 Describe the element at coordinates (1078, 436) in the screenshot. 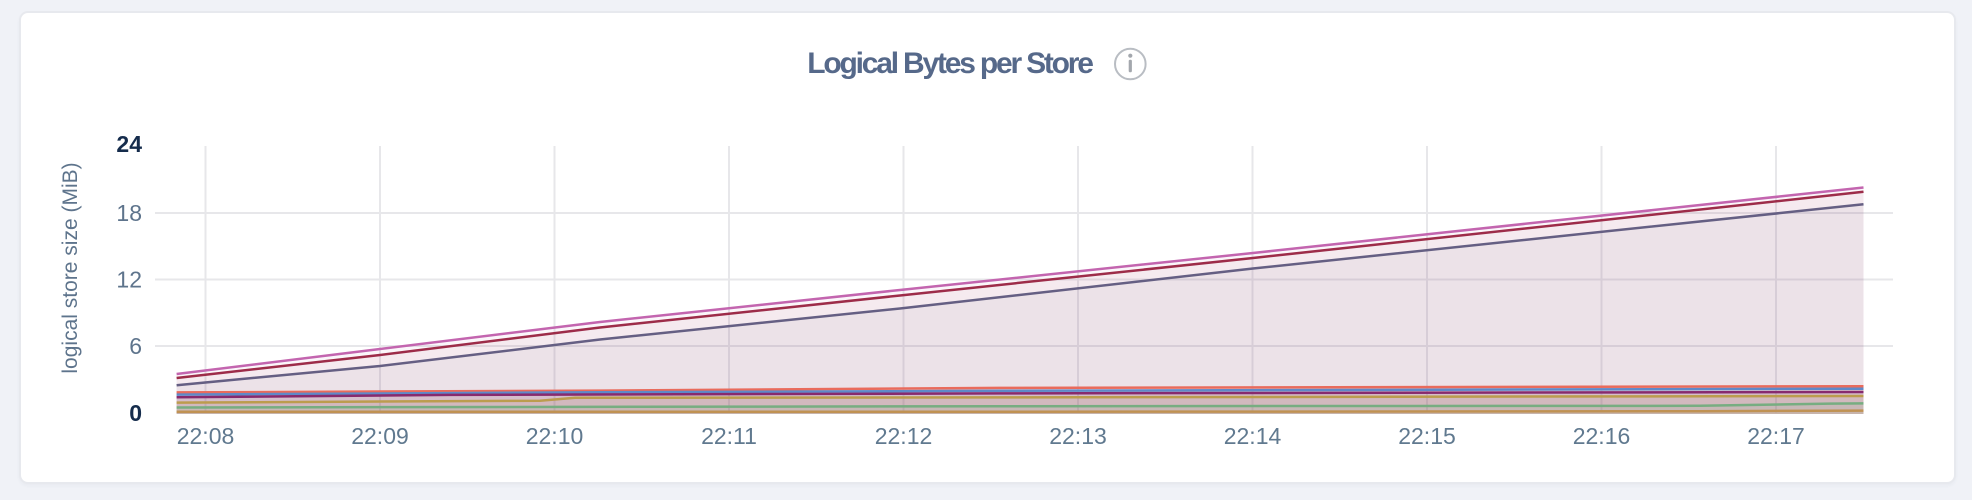

I see `svg-text: 22:13` at that location.